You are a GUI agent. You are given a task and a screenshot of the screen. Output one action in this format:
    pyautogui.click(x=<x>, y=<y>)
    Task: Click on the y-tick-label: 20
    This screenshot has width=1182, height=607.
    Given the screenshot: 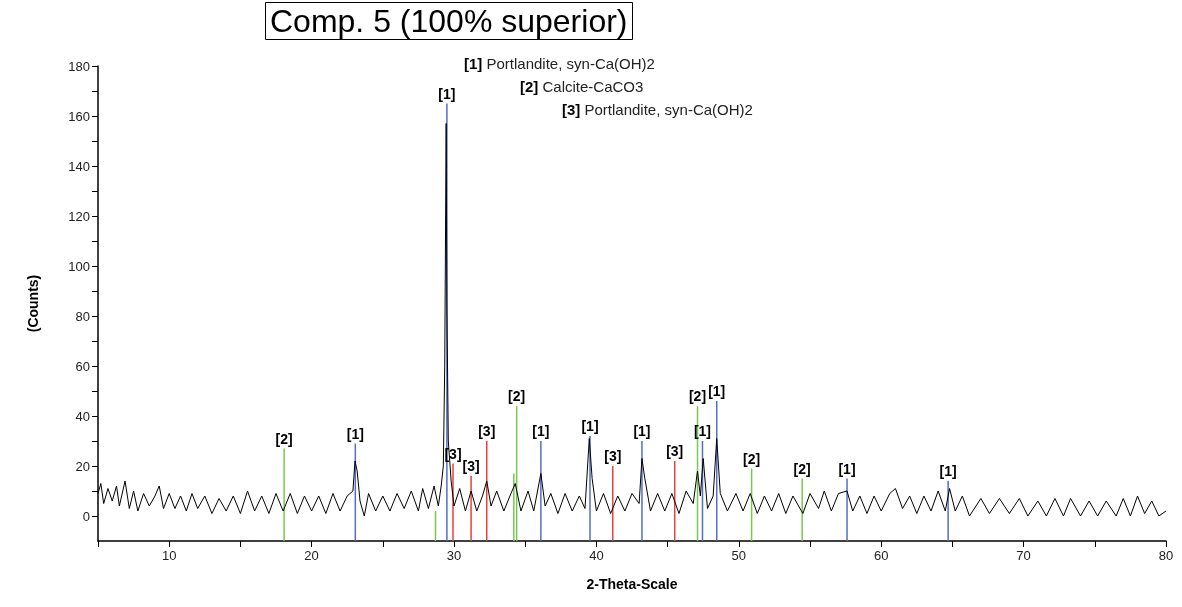 What is the action you would take?
    pyautogui.click(x=82, y=466)
    